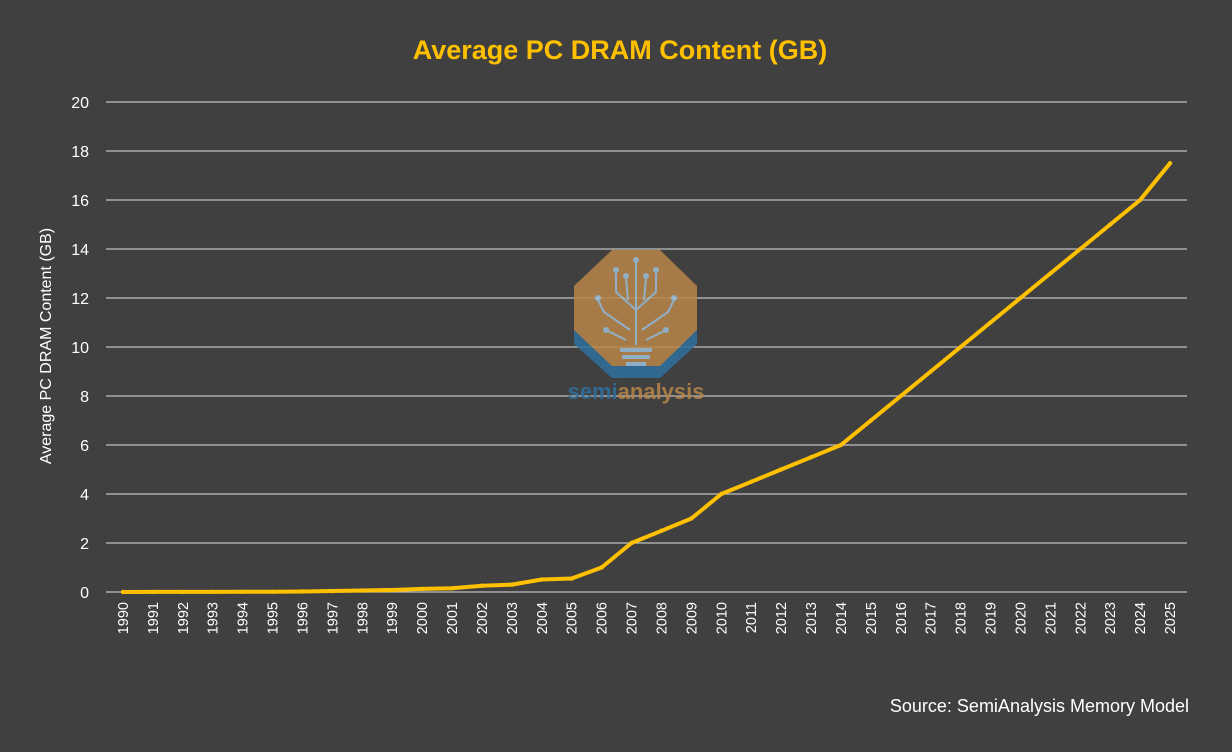 This screenshot has height=752, width=1232. What do you see at coordinates (872, 618) in the screenshot?
I see `x-tick-label: 2015` at bounding box center [872, 618].